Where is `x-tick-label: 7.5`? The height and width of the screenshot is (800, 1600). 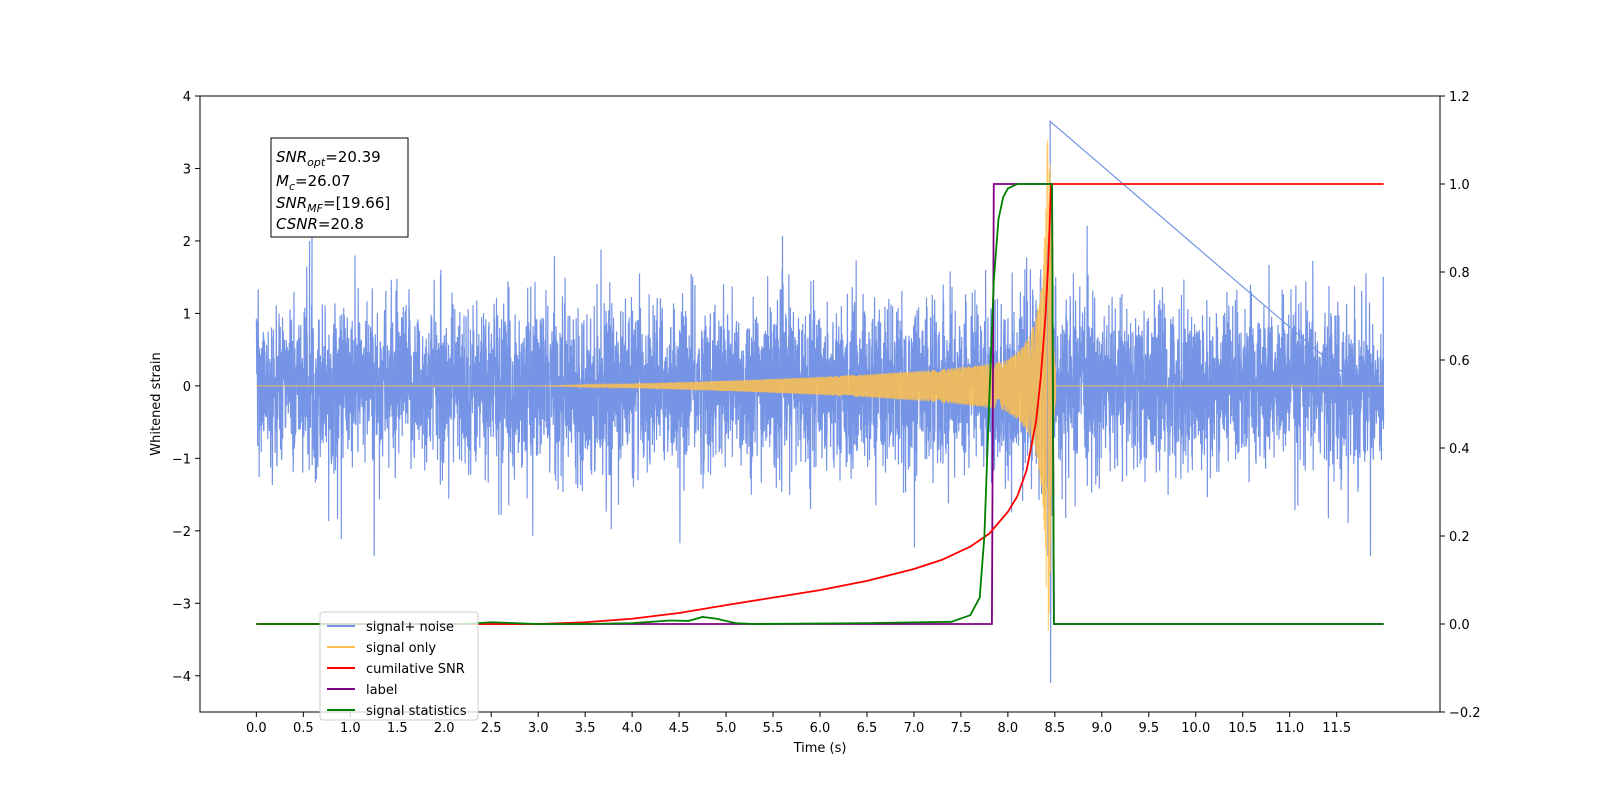 x-tick-label: 7.5 is located at coordinates (961, 728).